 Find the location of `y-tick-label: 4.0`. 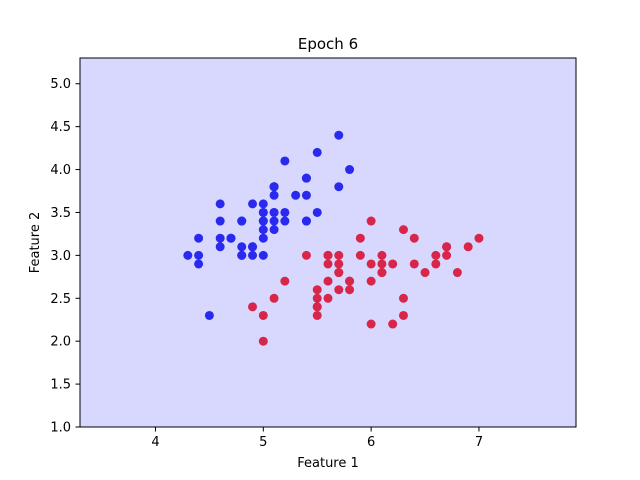

y-tick-label: 4.0 is located at coordinates (60, 170).